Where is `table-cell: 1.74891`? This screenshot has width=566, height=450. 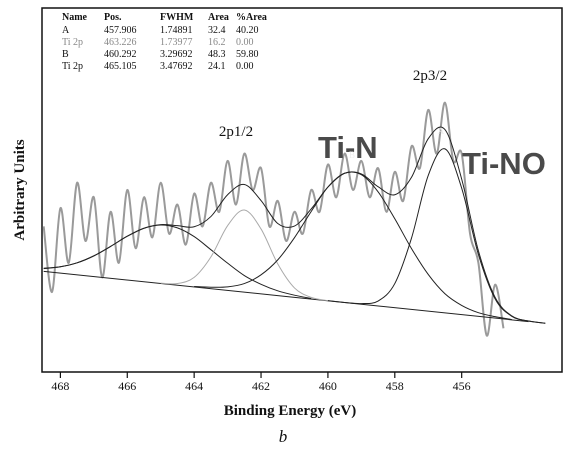 table-cell: 1.74891 is located at coordinates (176, 30).